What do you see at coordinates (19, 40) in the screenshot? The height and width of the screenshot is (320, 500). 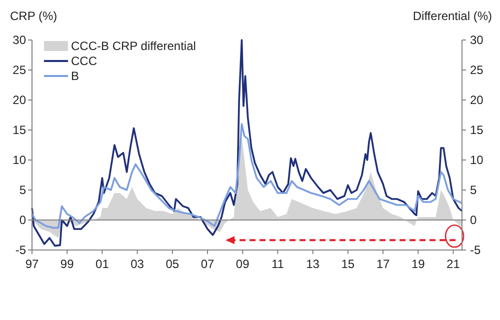 I see `y-tick-label: 30` at bounding box center [19, 40].